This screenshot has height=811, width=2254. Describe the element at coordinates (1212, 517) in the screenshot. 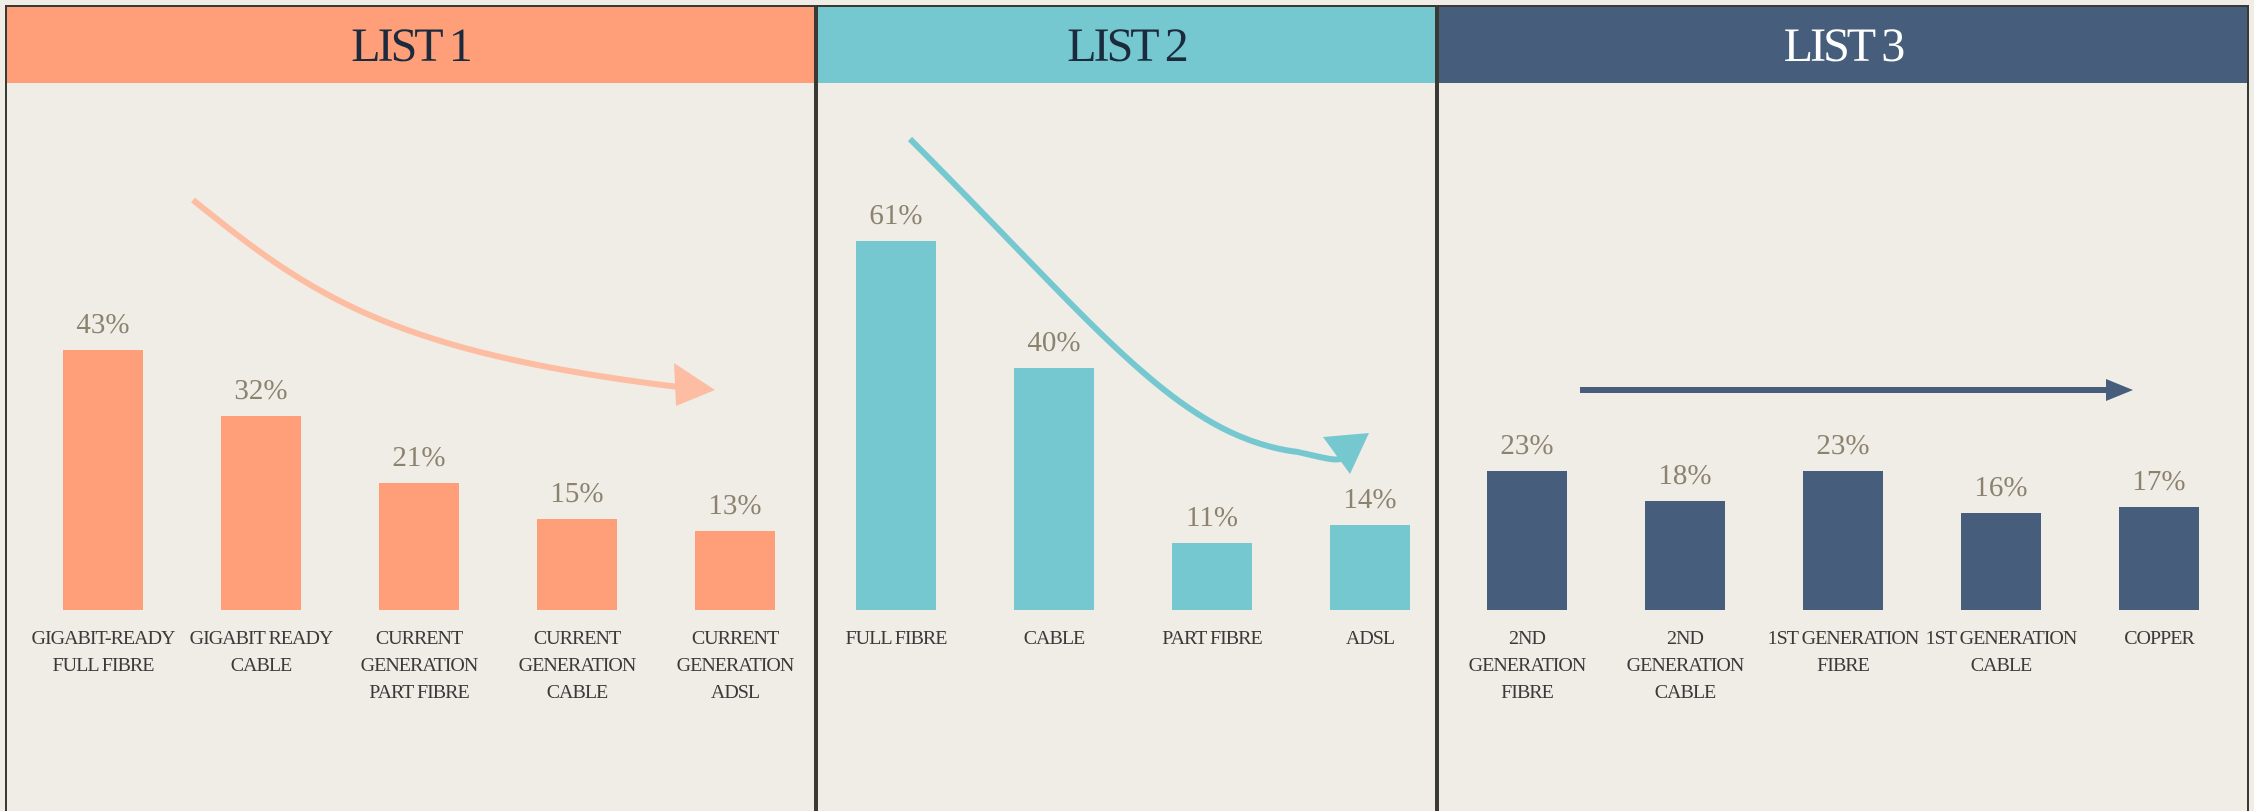

I see `value-label: 11%` at that location.